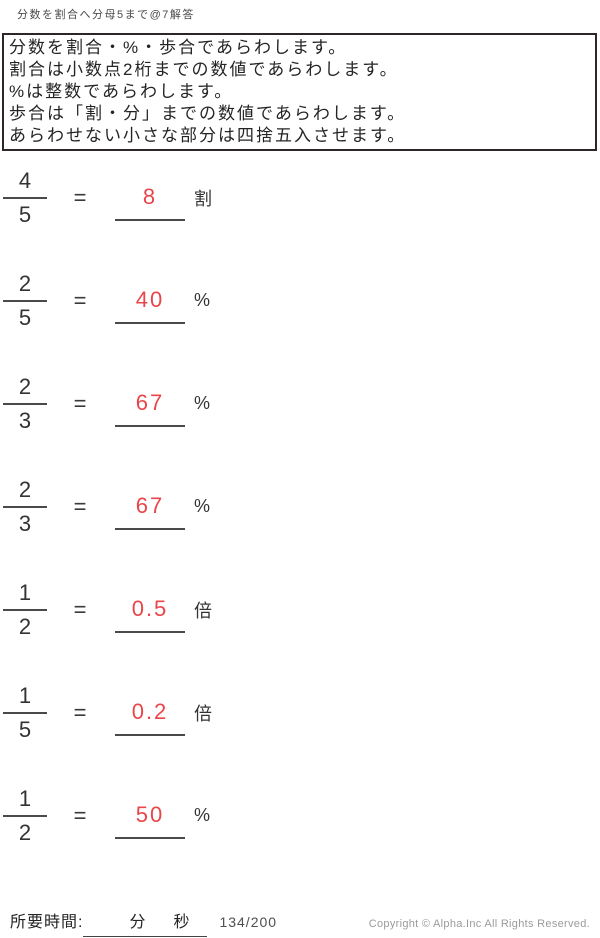 The height and width of the screenshot is (938, 600). What do you see at coordinates (300, 197) in the screenshot?
I see `problem-row: 4 5 = 8 割` at bounding box center [300, 197].